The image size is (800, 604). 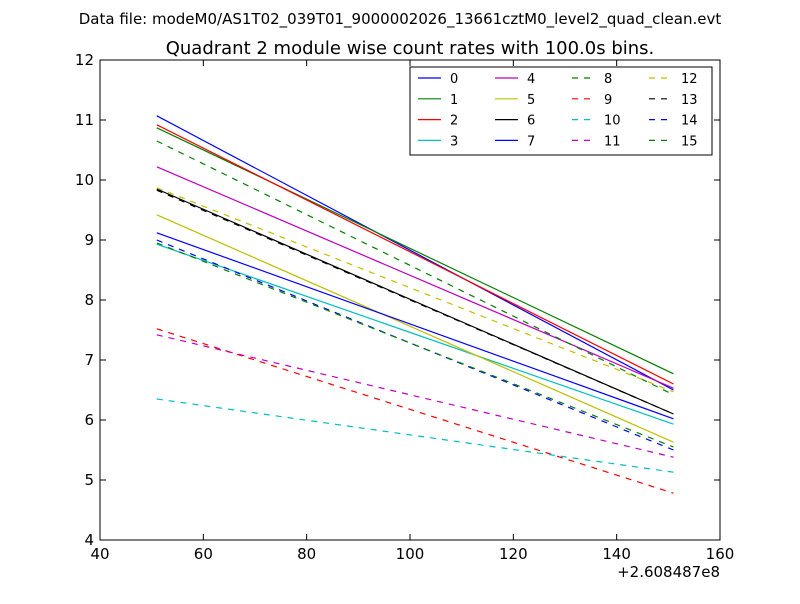 What do you see at coordinates (612, 141) in the screenshot?
I see `legend-label-11: 11` at bounding box center [612, 141].